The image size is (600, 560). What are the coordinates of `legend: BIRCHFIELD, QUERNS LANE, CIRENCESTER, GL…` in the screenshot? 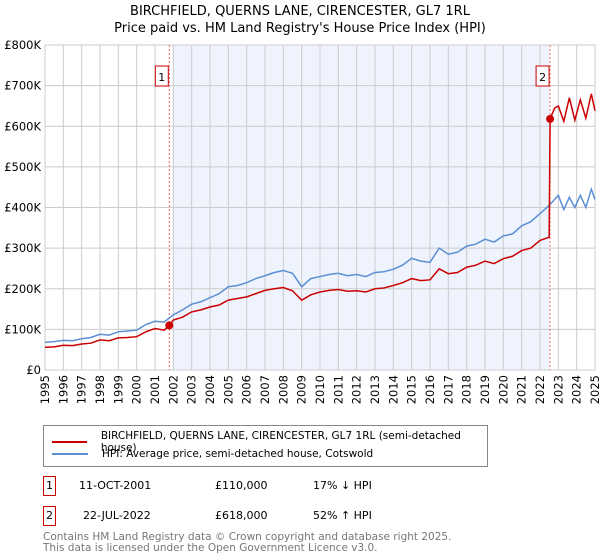 It's located at (265, 446).